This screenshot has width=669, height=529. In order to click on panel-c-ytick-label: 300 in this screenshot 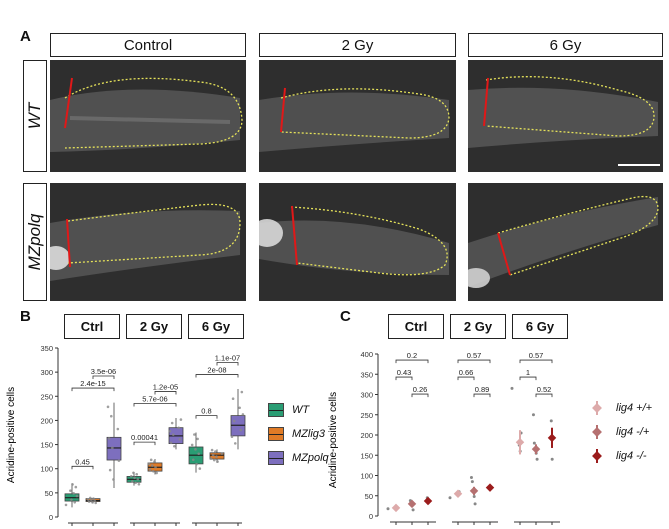, I will do `click(366, 395)`.